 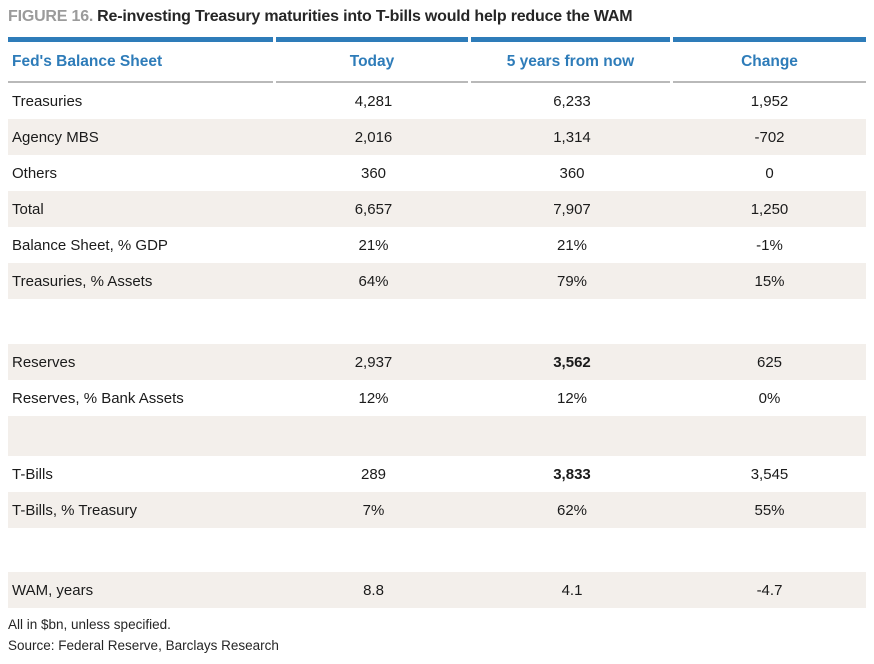 What do you see at coordinates (572, 474) in the screenshot?
I see `cell-future: 3,833` at bounding box center [572, 474].